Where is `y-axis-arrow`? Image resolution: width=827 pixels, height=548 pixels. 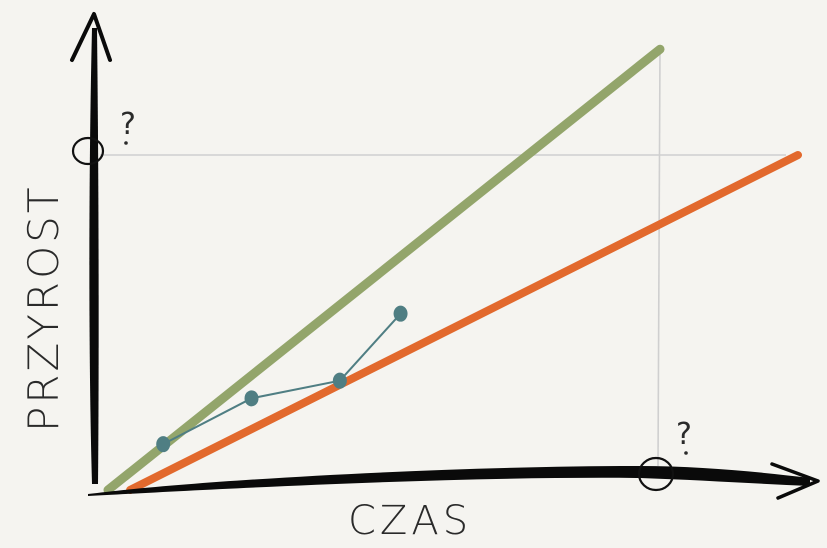 y-axis-arrow is located at coordinates (91, 37).